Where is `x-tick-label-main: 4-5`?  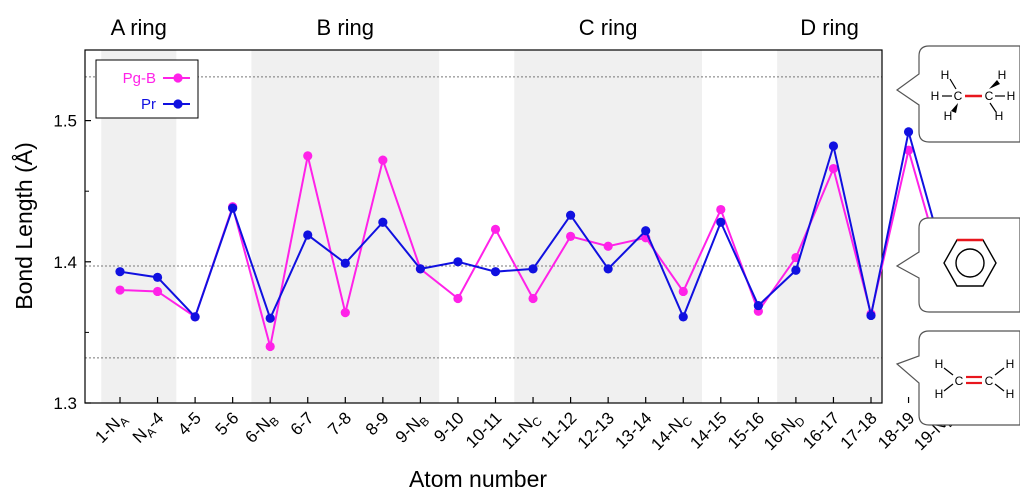
x-tick-label-main: 4-5 is located at coordinates (189, 423).